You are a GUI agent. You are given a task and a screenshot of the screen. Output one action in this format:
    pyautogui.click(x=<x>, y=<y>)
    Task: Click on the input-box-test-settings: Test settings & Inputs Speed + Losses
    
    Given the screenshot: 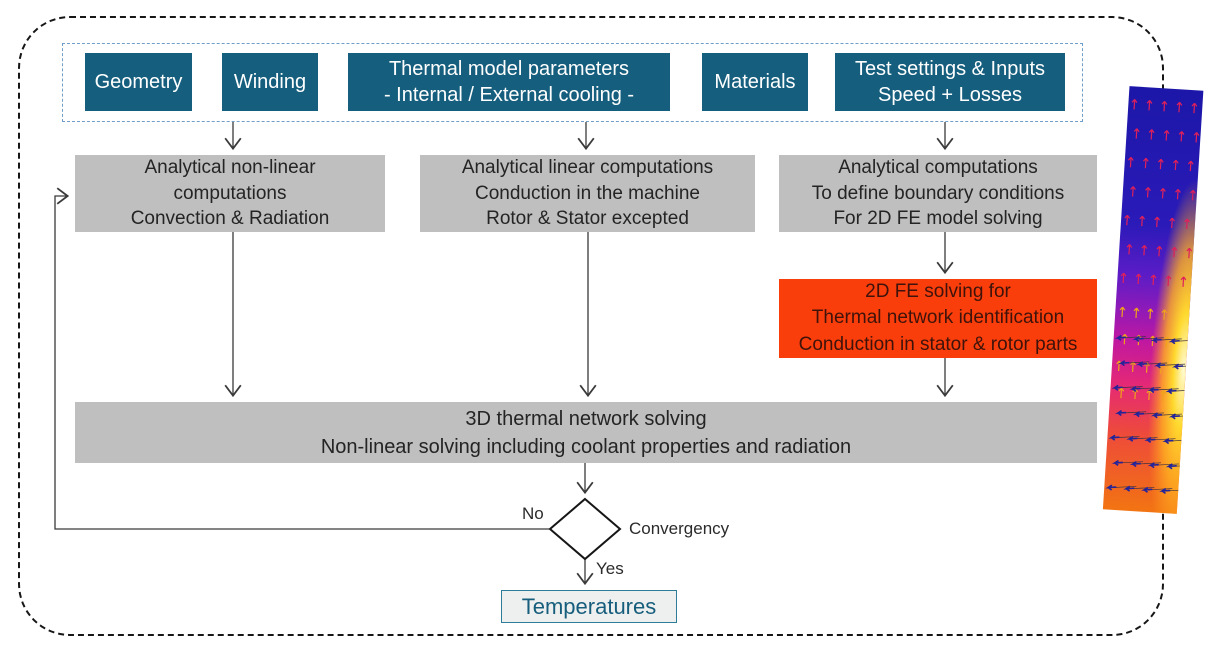 What is the action you would take?
    pyautogui.click(x=950, y=82)
    